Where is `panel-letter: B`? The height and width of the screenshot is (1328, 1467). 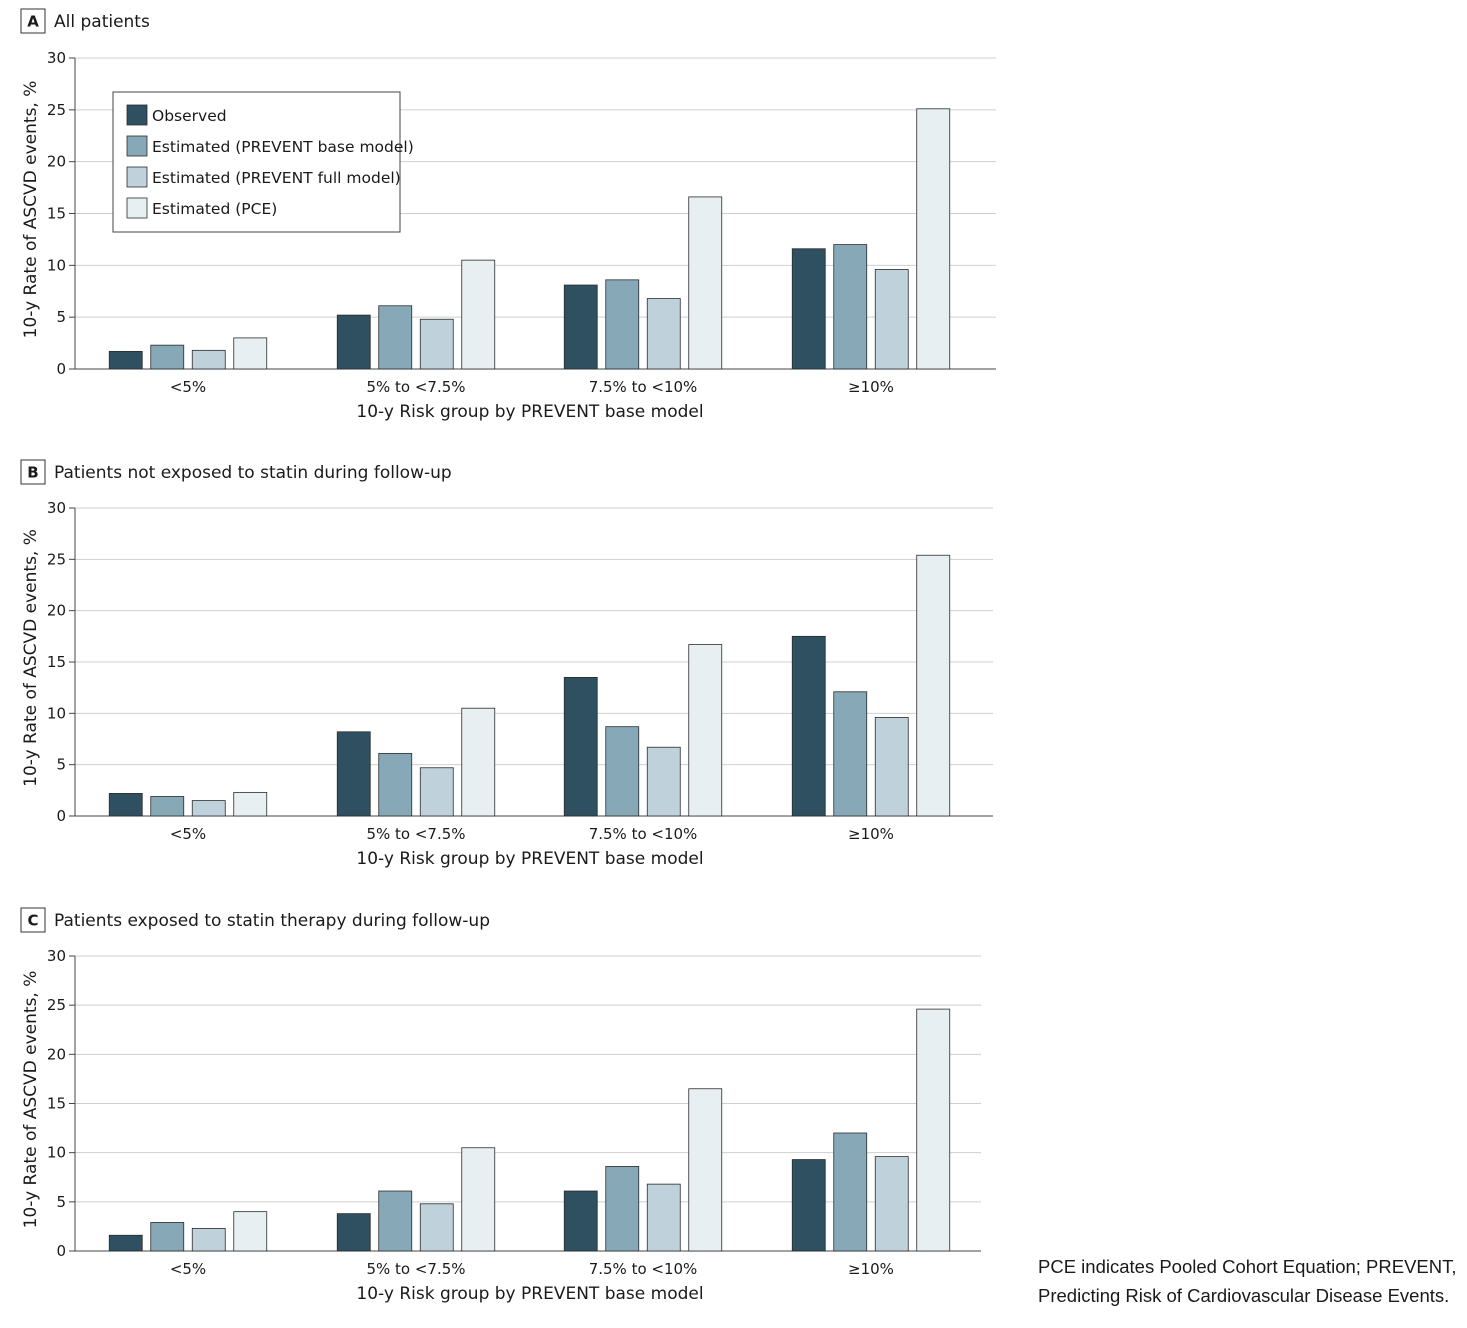
panel-letter: B is located at coordinates (32, 473).